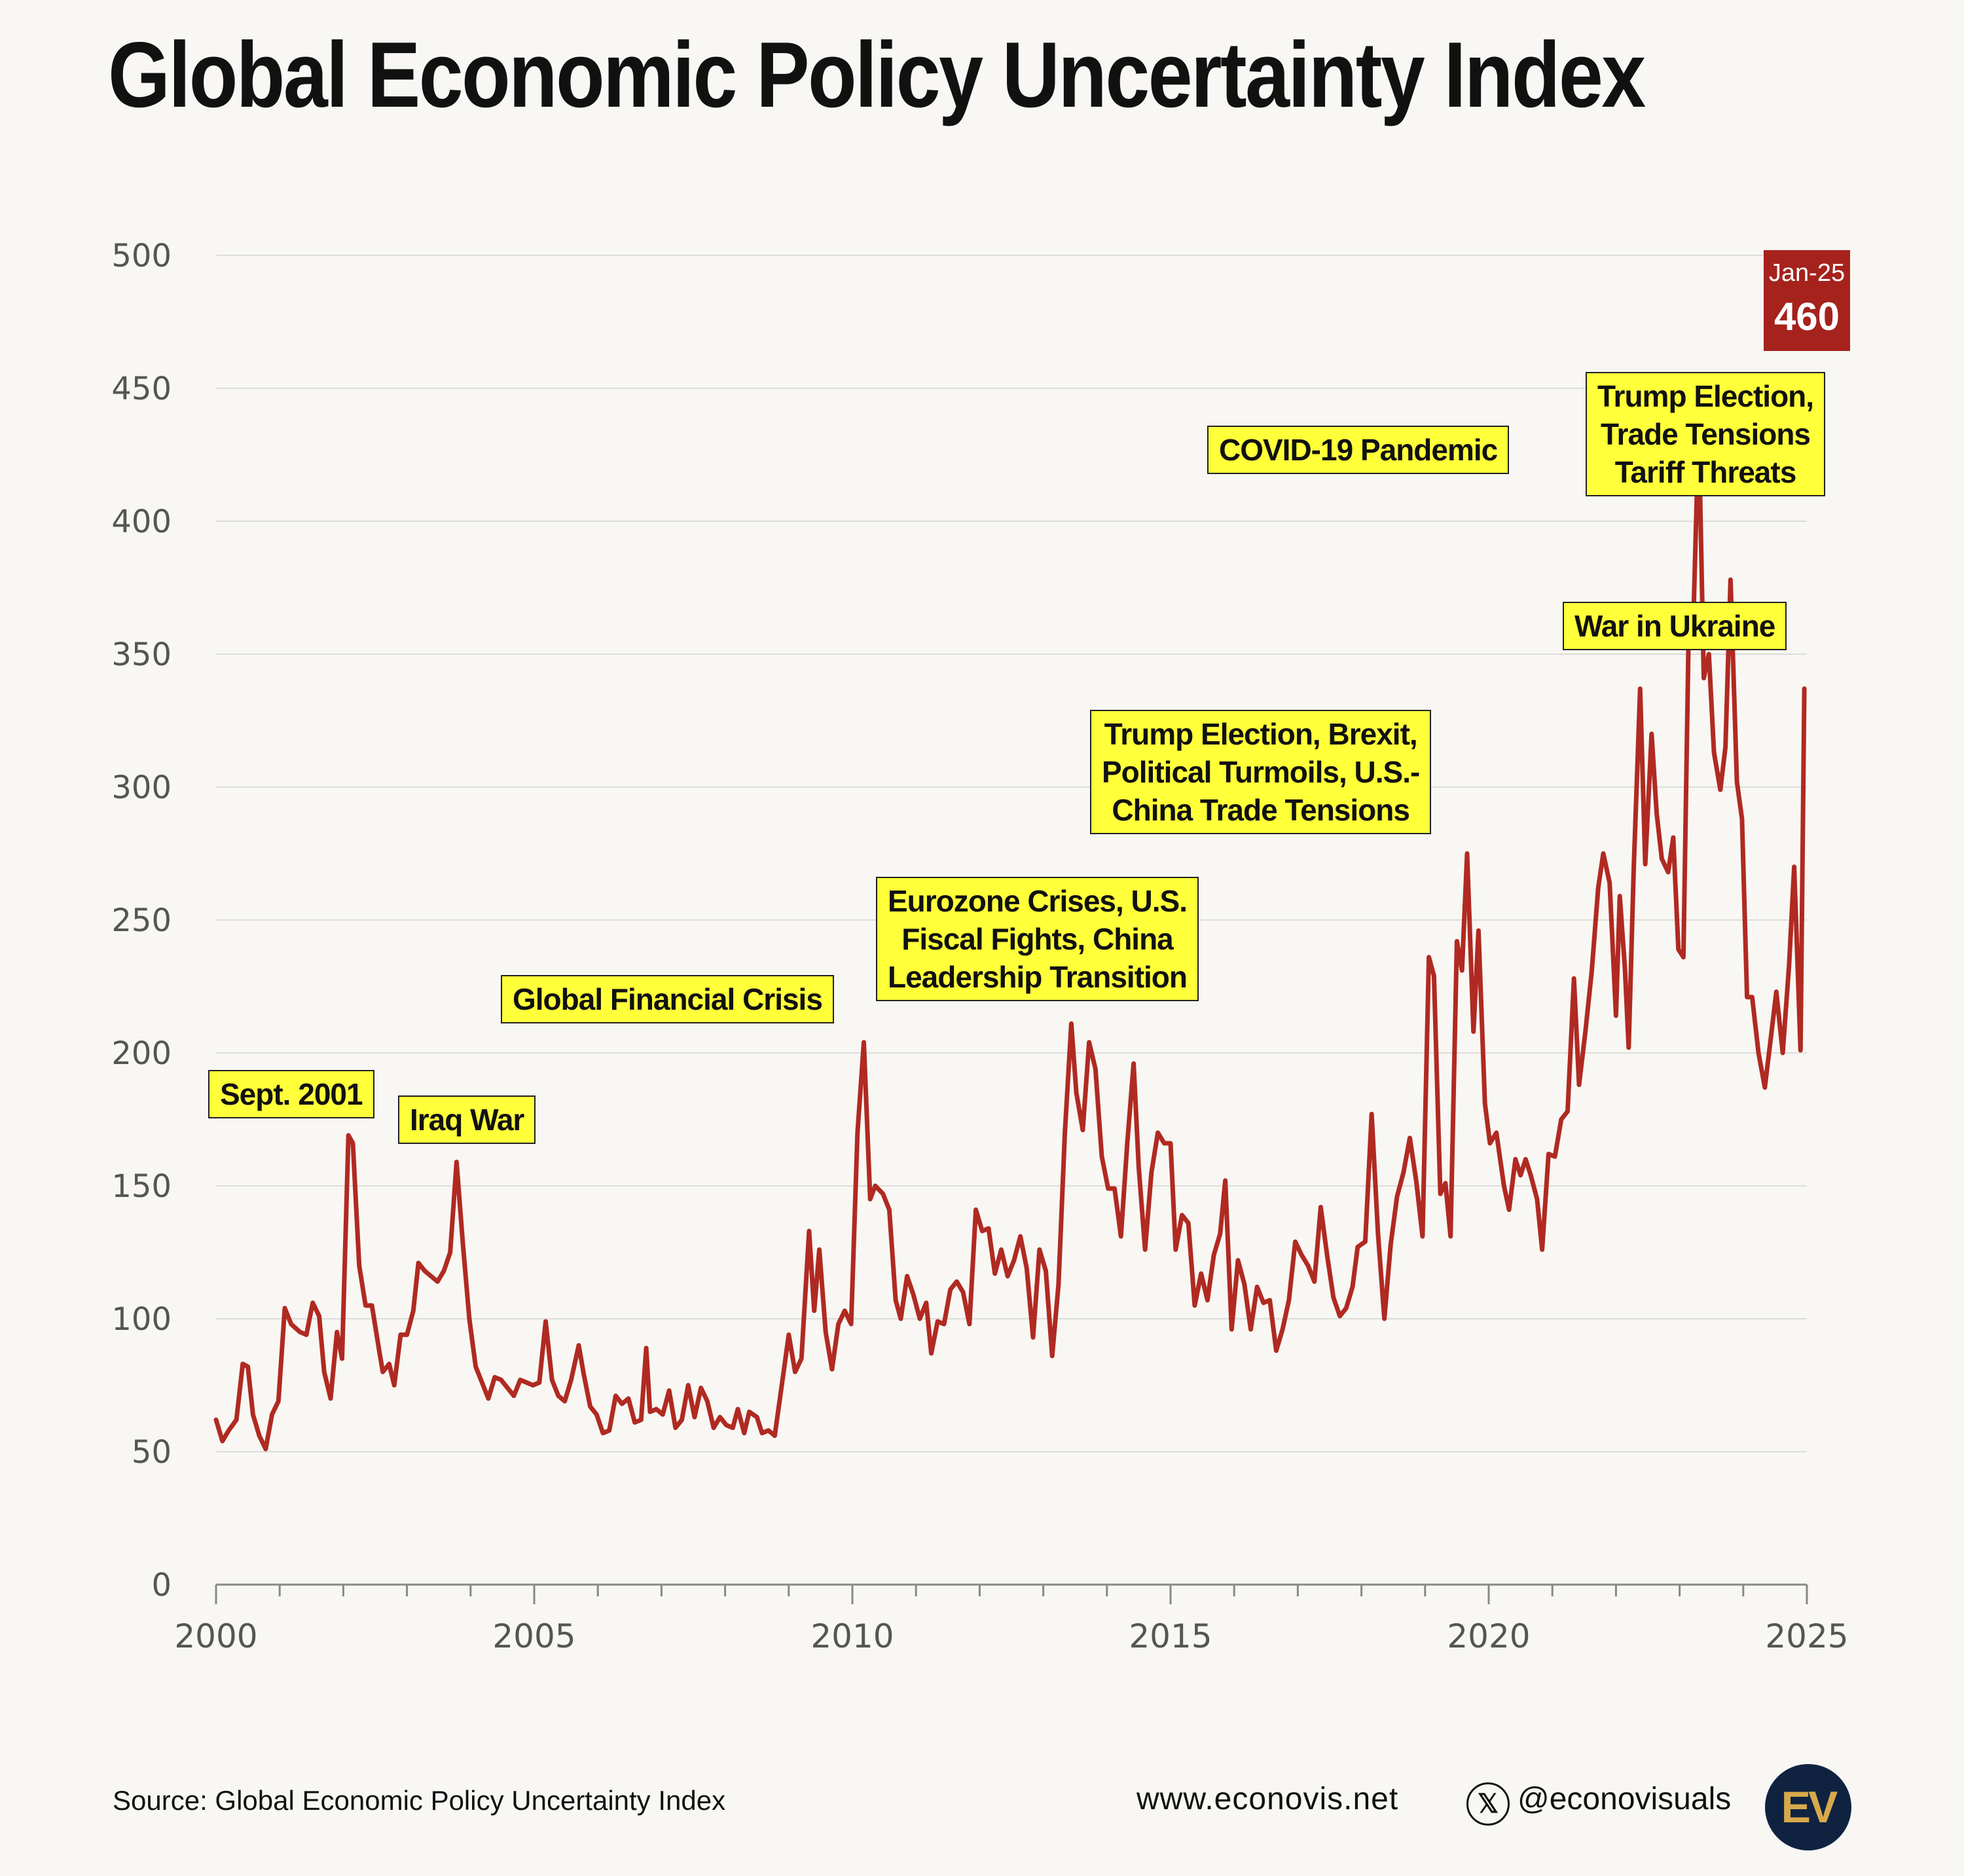 This screenshot has width=1964, height=1876. I want to click on x-tick-label: 2010, so click(852, 1636).